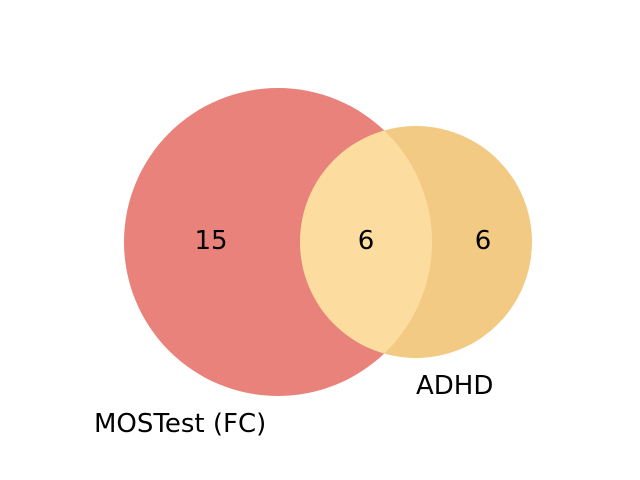 The height and width of the screenshot is (480, 640). I want to click on label-adhd: ADHD, so click(454, 386).